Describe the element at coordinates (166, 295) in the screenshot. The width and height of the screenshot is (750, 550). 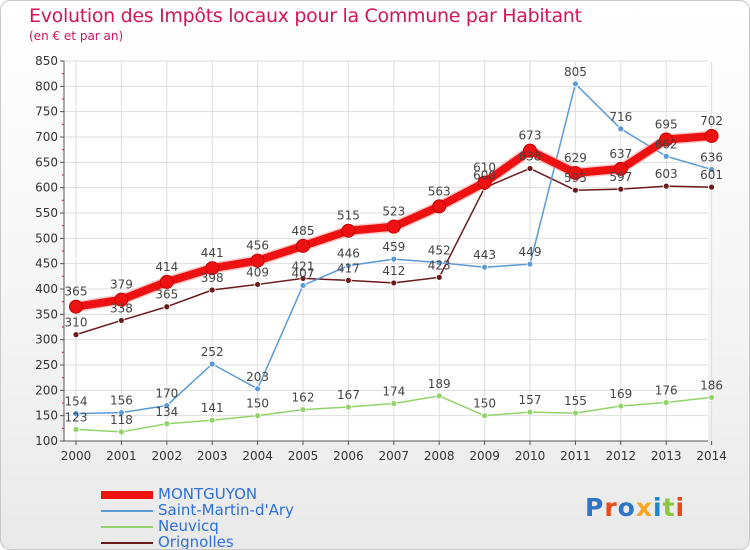
I see `data-label-orignolles: 365` at that location.